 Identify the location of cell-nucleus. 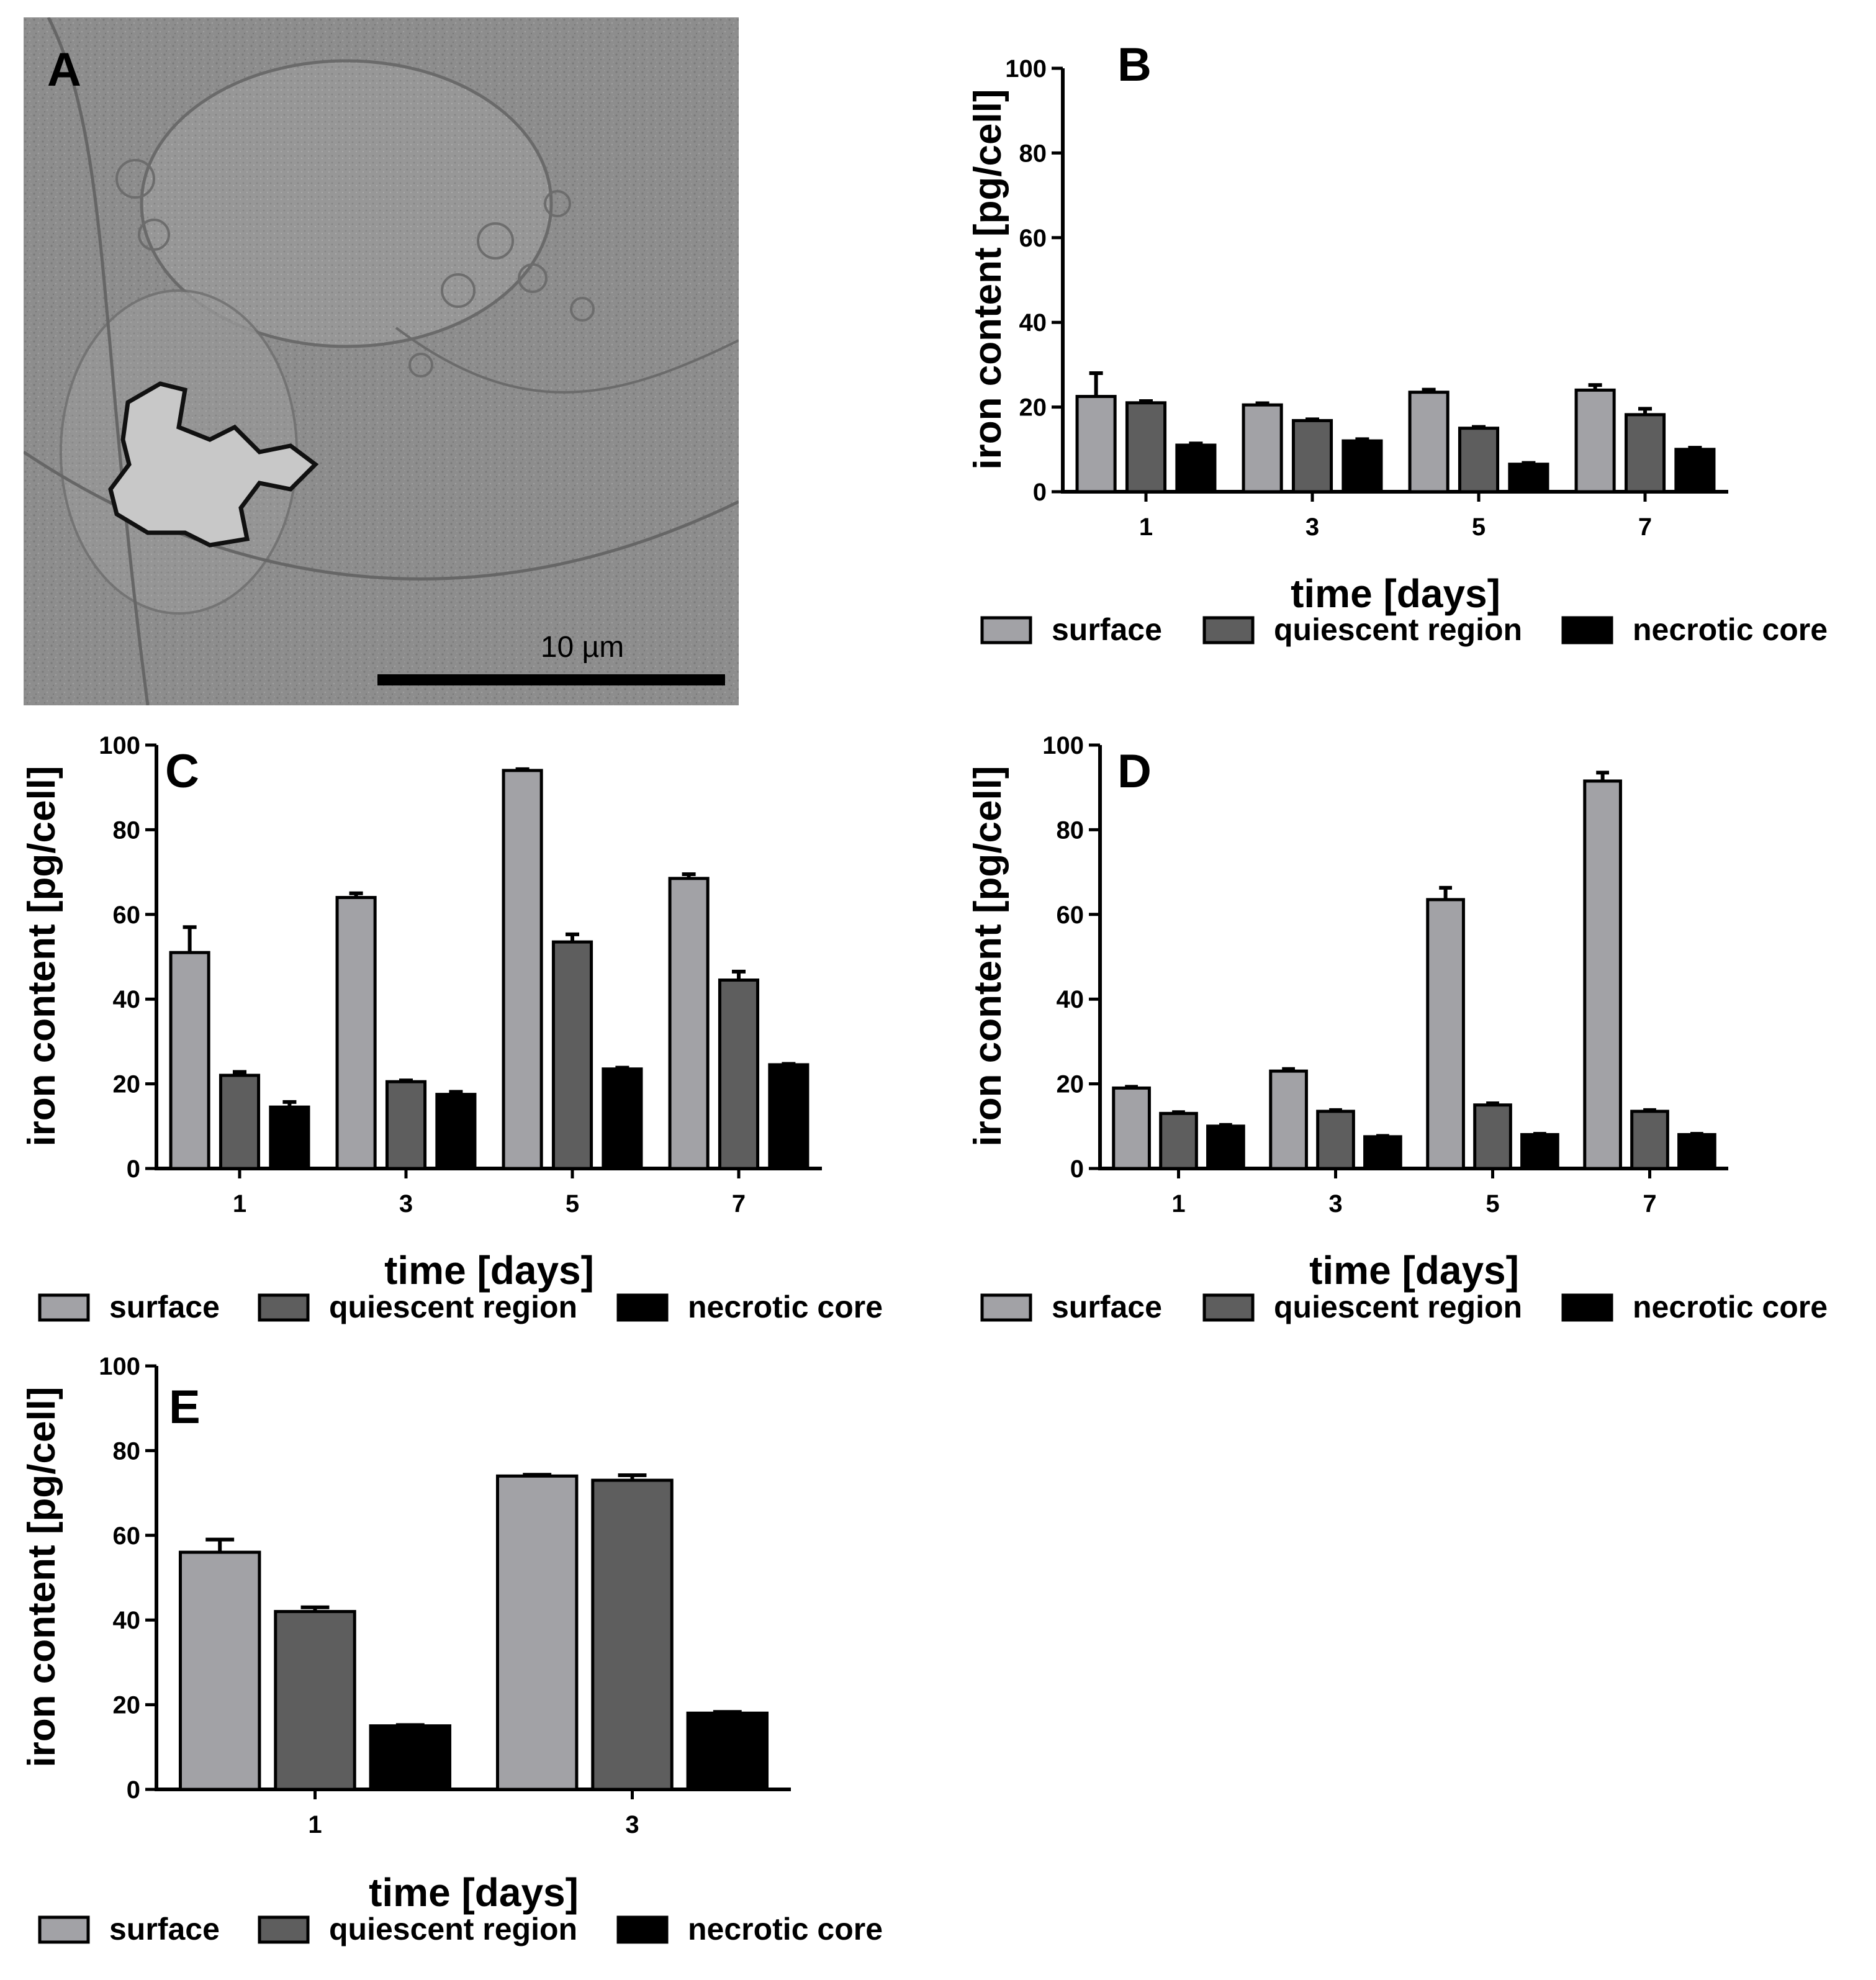
(346, 203).